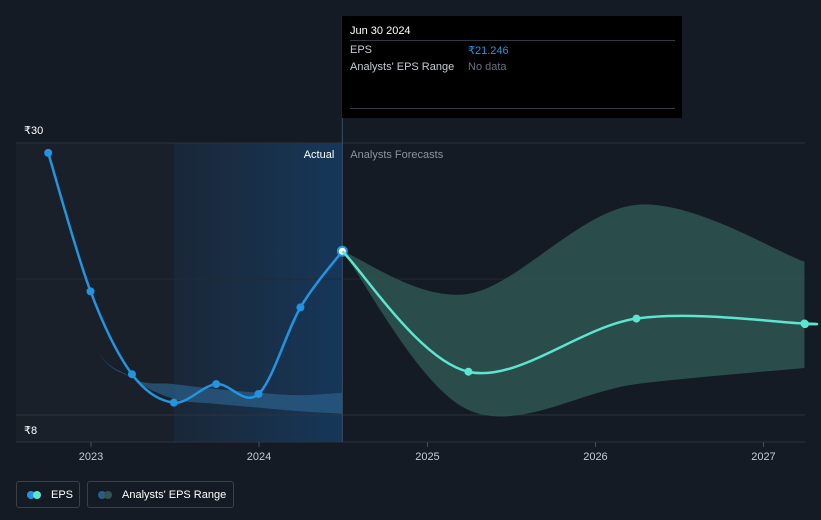 The image size is (821, 520). What do you see at coordinates (488, 51) in the screenshot?
I see `tooltip-eps-value: ₹21.246` at bounding box center [488, 51].